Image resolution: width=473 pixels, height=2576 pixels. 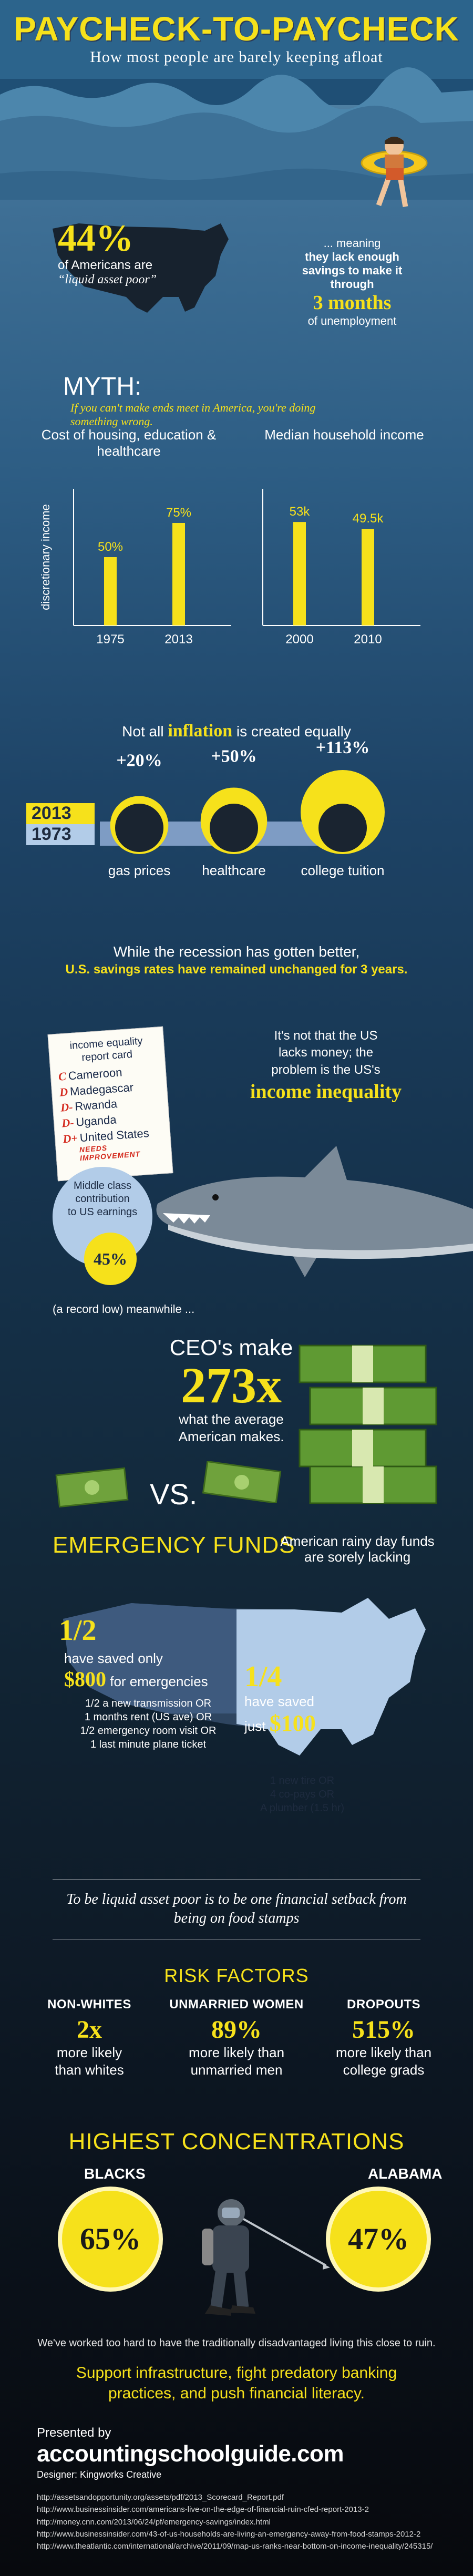 I want to click on list-item: 1 new tire OR, so click(x=302, y=1781).